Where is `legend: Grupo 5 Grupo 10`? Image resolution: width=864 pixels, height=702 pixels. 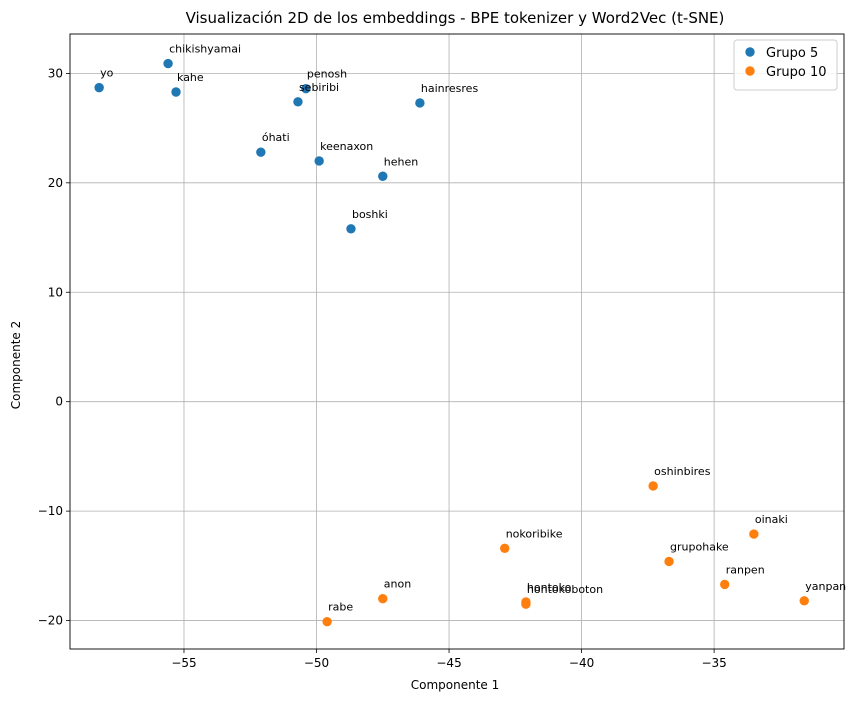 legend: Grupo 5 Grupo 10 is located at coordinates (785, 65).